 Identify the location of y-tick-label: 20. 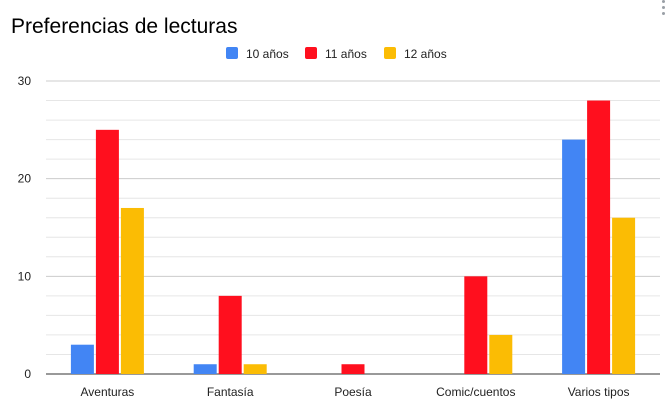
(25, 179).